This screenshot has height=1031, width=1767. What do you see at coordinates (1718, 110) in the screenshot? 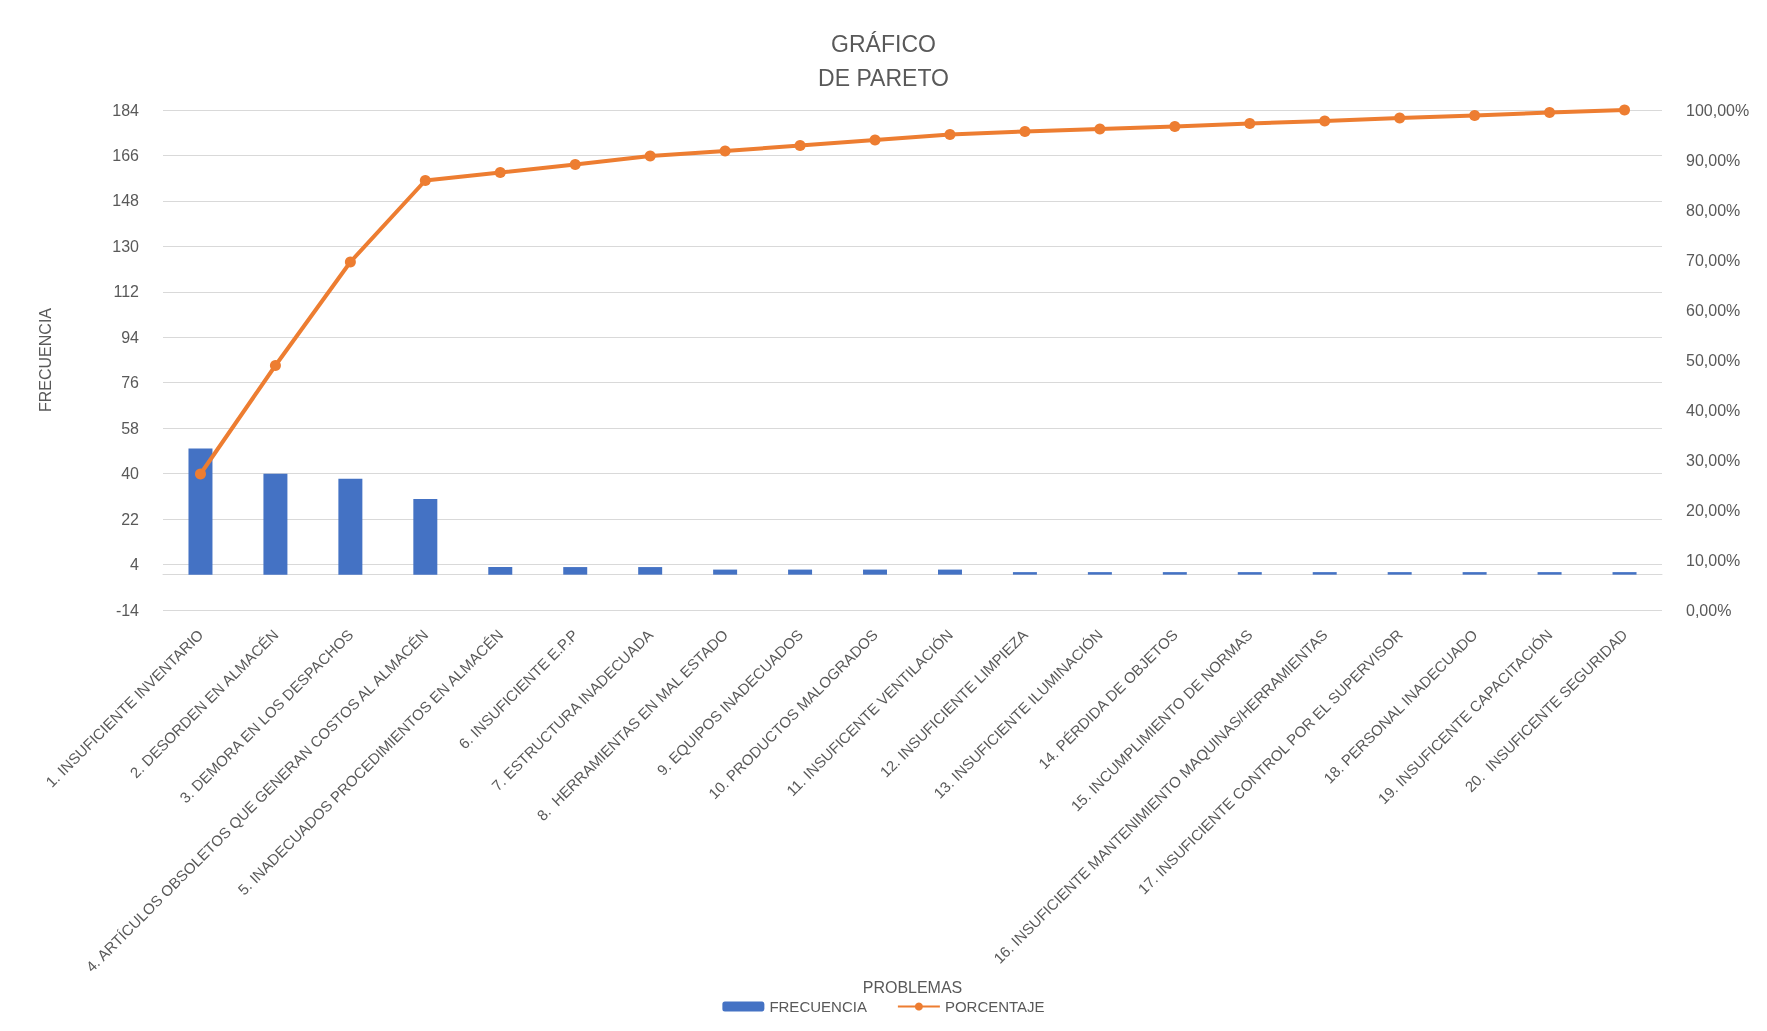
I see `y2-tick-label: 100,00%` at bounding box center [1718, 110].